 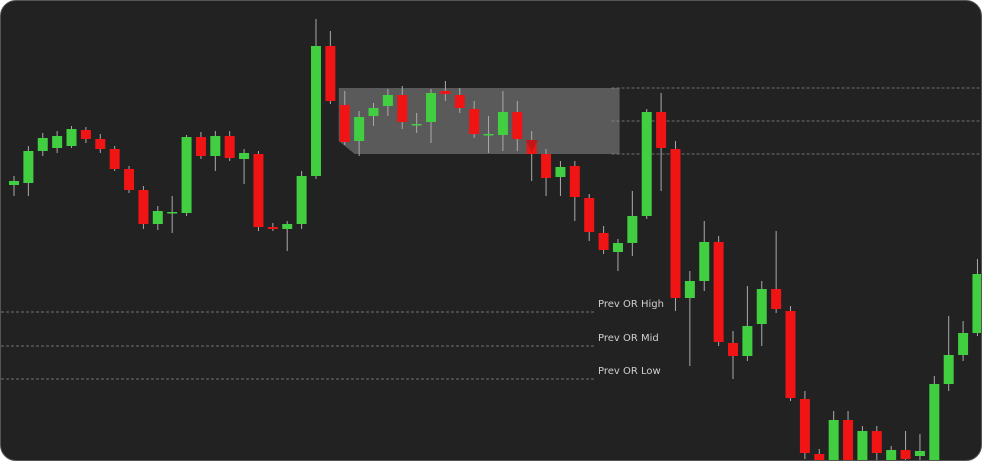 What do you see at coordinates (628, 338) in the screenshot?
I see `level-label: Prev OR Mid` at bounding box center [628, 338].